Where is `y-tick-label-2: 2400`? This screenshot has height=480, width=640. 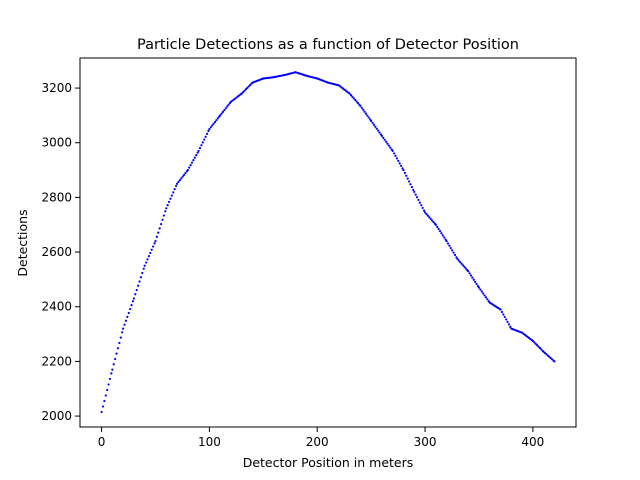 y-tick-label-2: 2400 is located at coordinates (56, 307).